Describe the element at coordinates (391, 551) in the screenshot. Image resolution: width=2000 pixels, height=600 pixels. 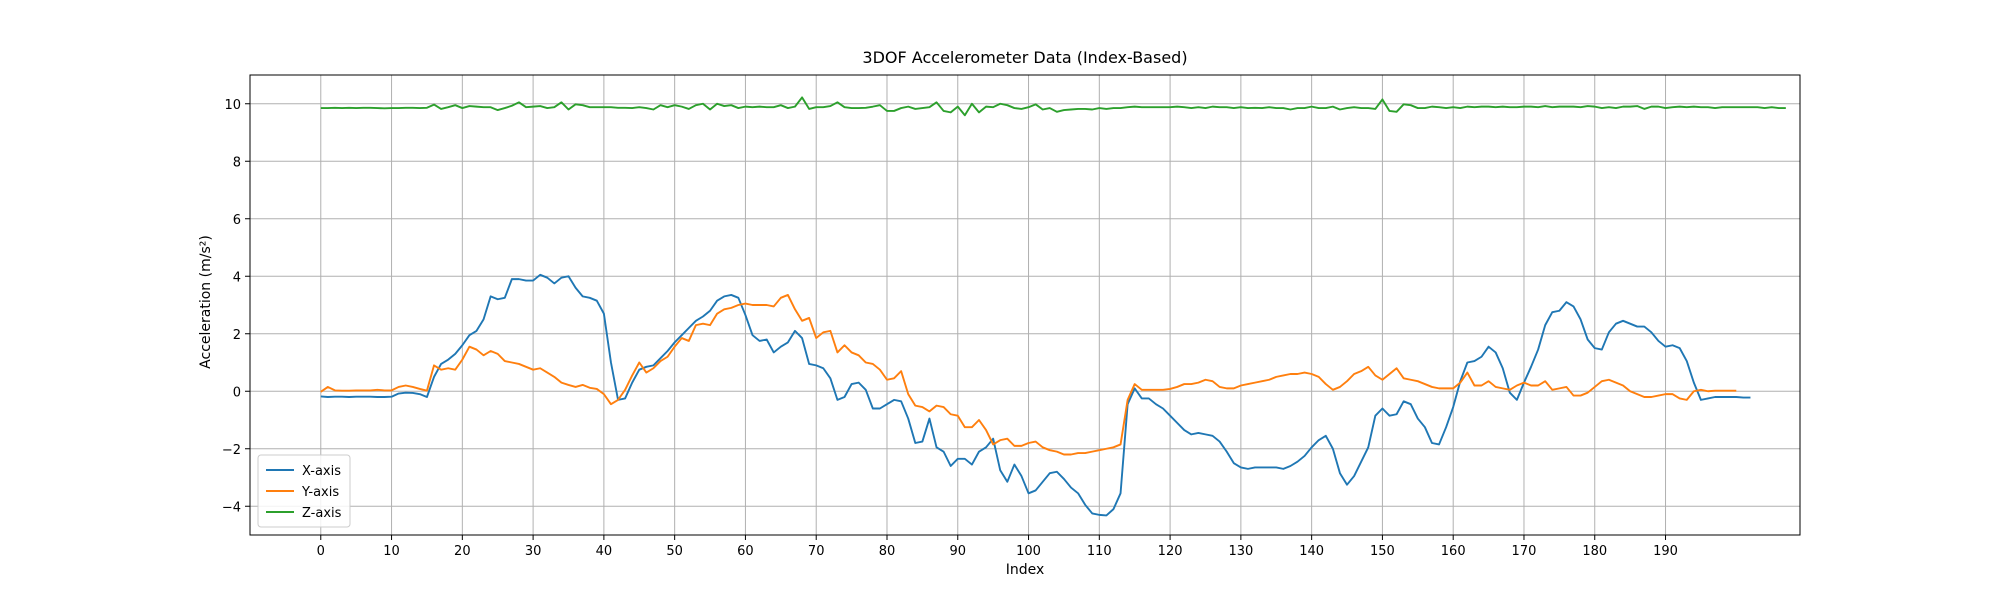
I see `x-tick-label: 10` at that location.